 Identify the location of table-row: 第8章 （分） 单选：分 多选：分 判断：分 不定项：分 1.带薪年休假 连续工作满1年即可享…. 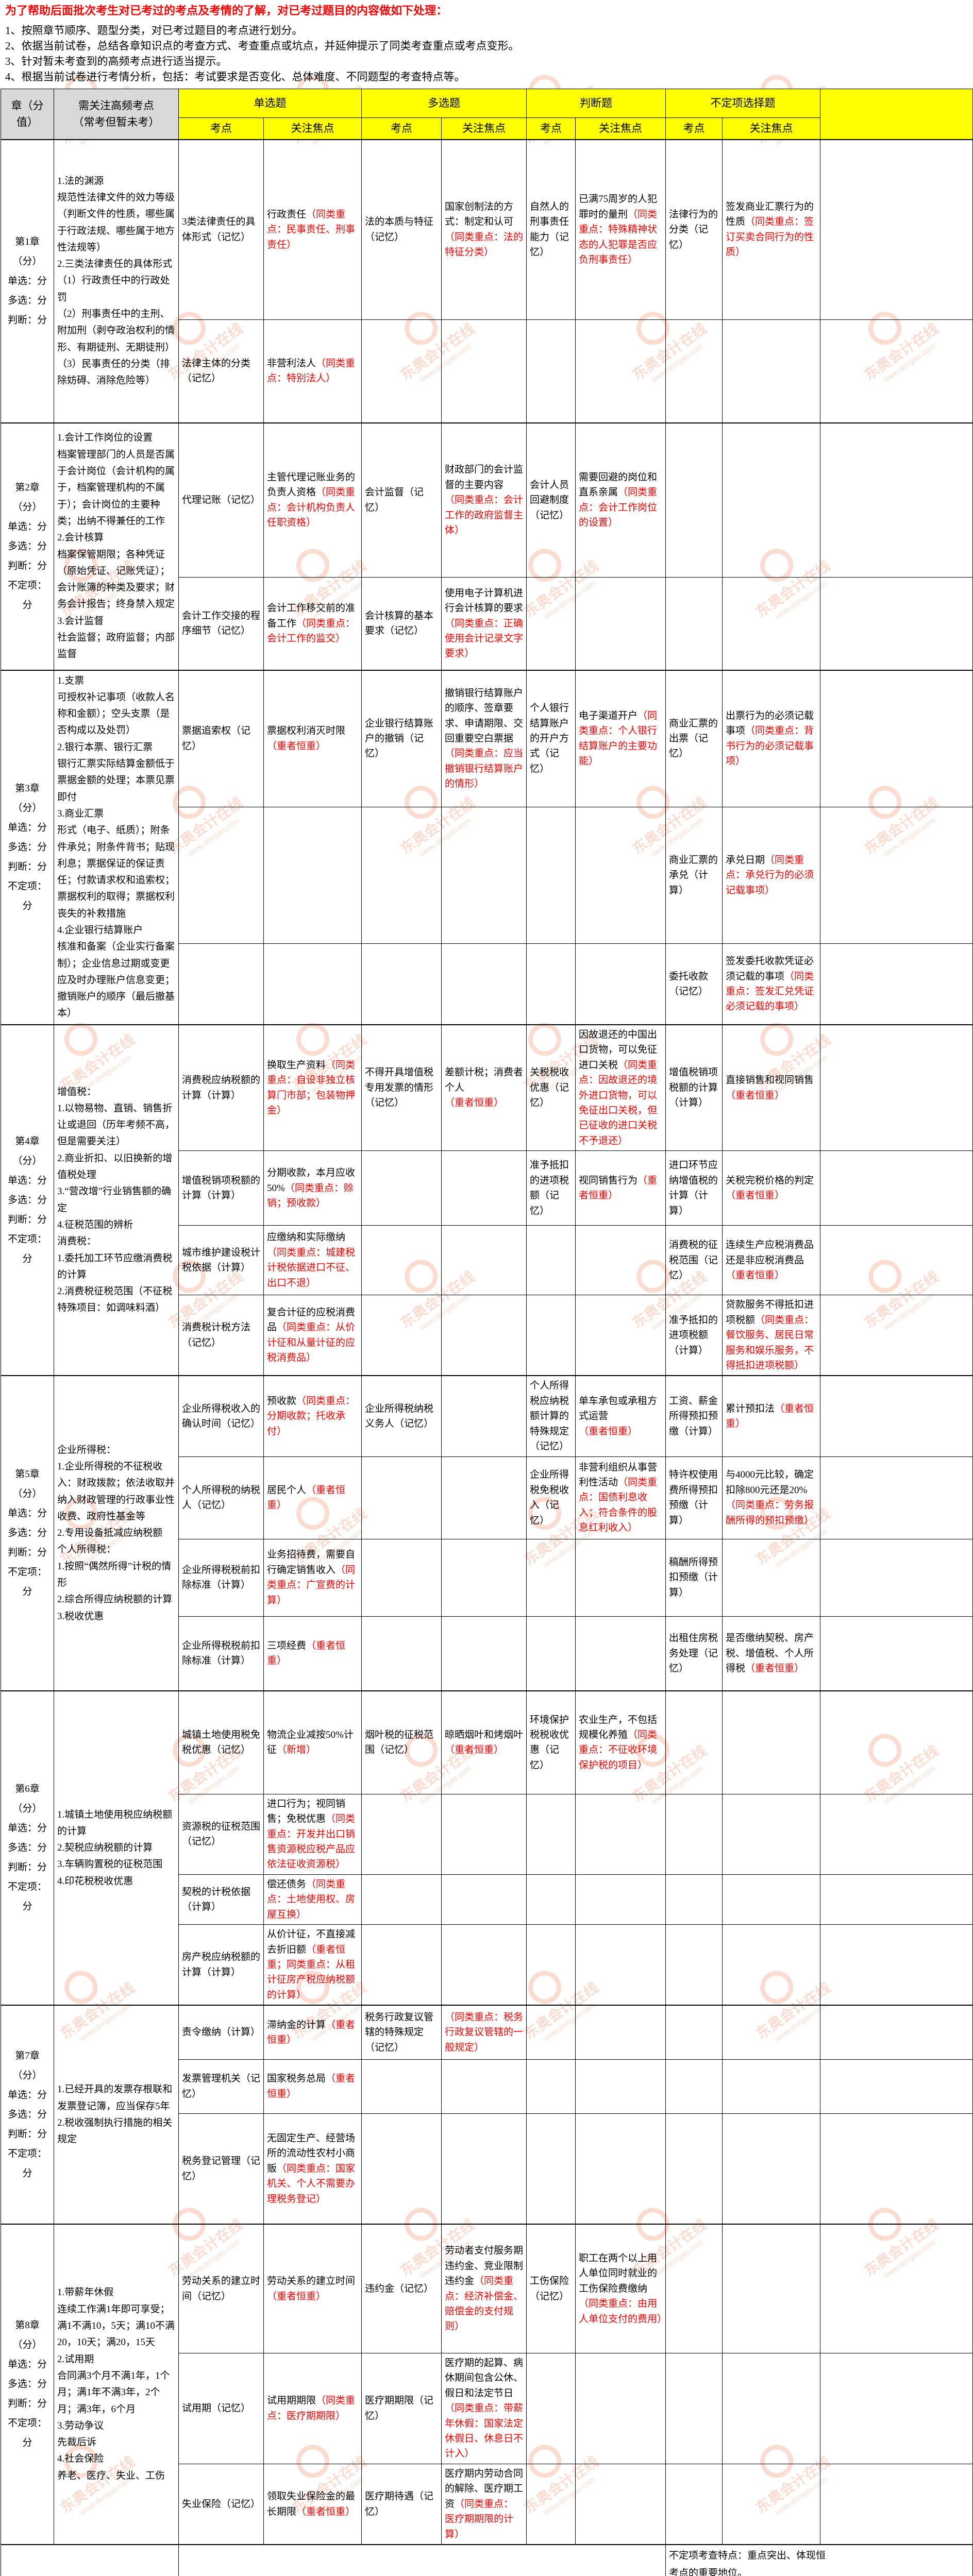
(487, 2385).